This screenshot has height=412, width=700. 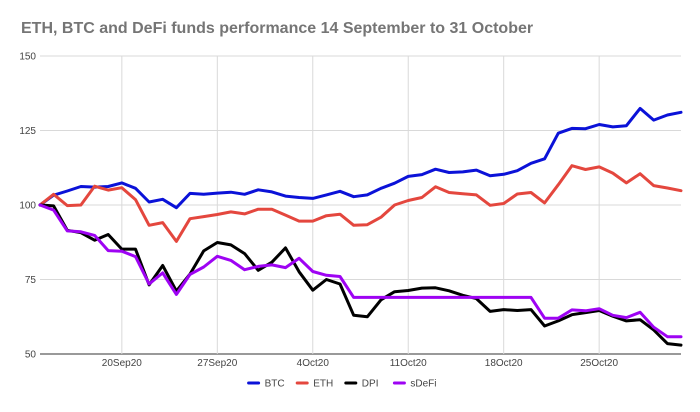 I want to click on x-tick-label: 25Oct20, so click(x=599, y=363).